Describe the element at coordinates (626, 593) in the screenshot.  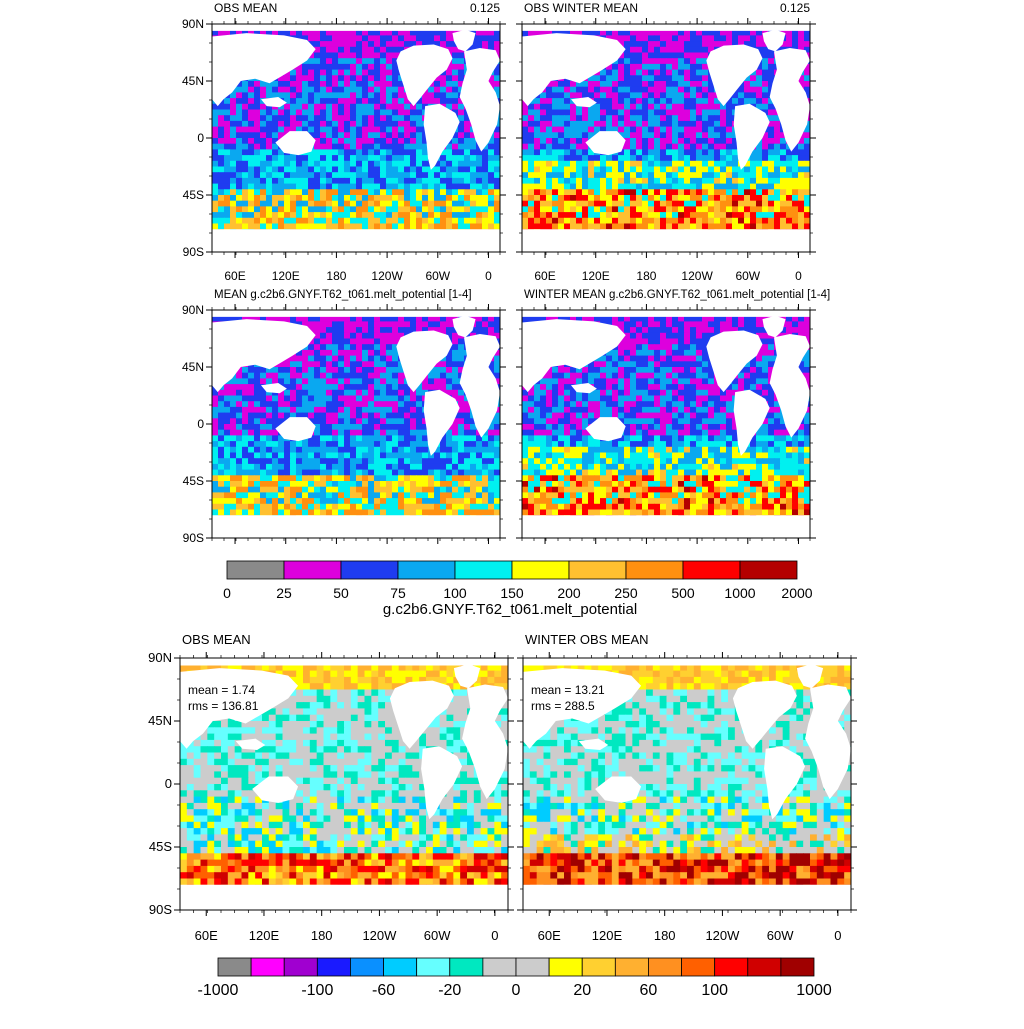
I see `colorbar-top-label: 250` at that location.